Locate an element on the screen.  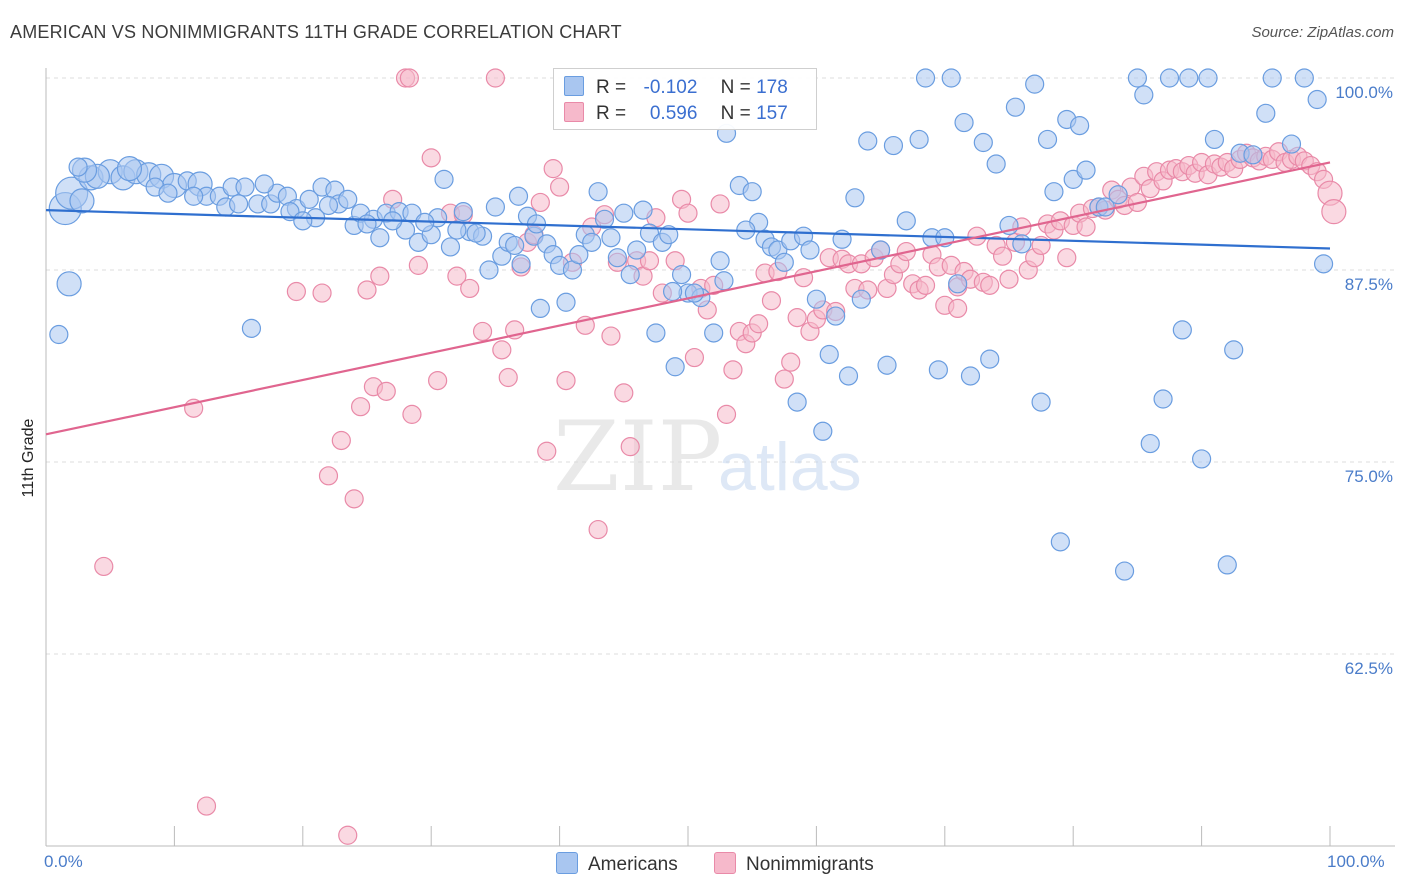
nonimmigrants-legend-swatch is located at coordinates (725, 863).